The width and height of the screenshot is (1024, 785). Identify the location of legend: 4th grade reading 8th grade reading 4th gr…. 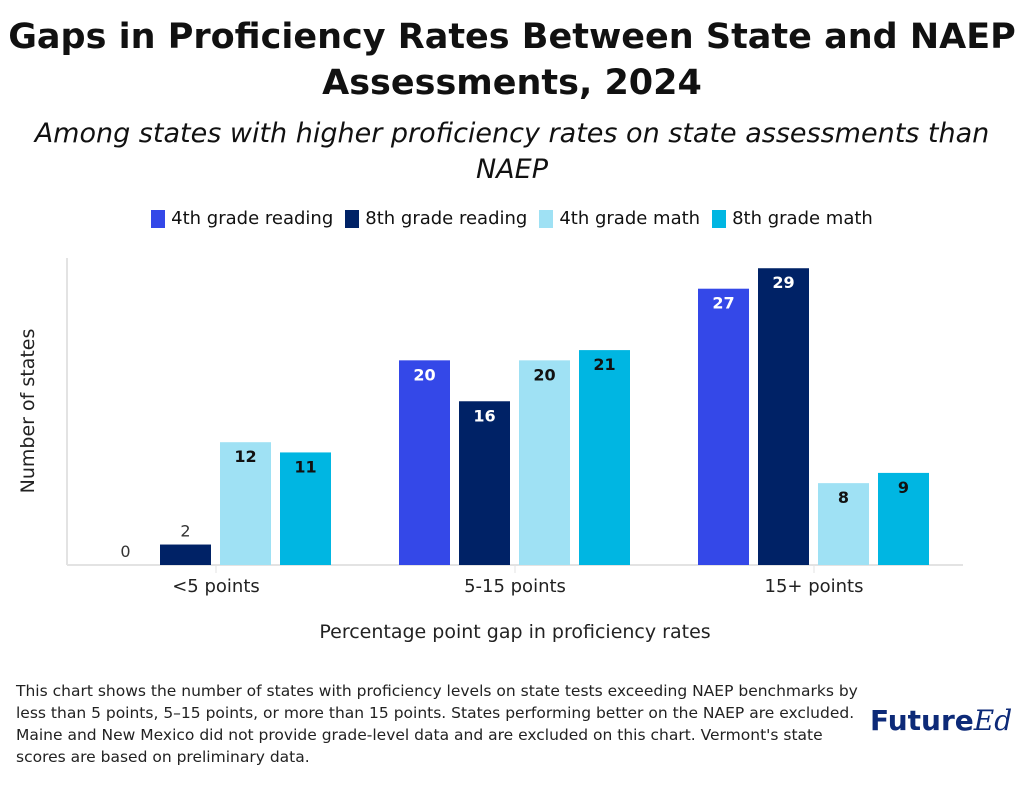
(512, 218).